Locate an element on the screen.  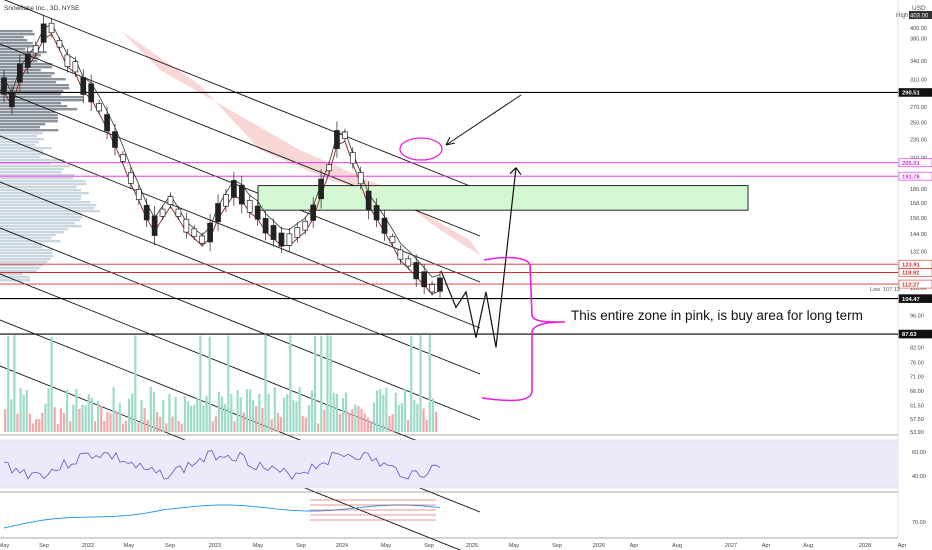
price-badge-label: 191.78 is located at coordinates (911, 177).